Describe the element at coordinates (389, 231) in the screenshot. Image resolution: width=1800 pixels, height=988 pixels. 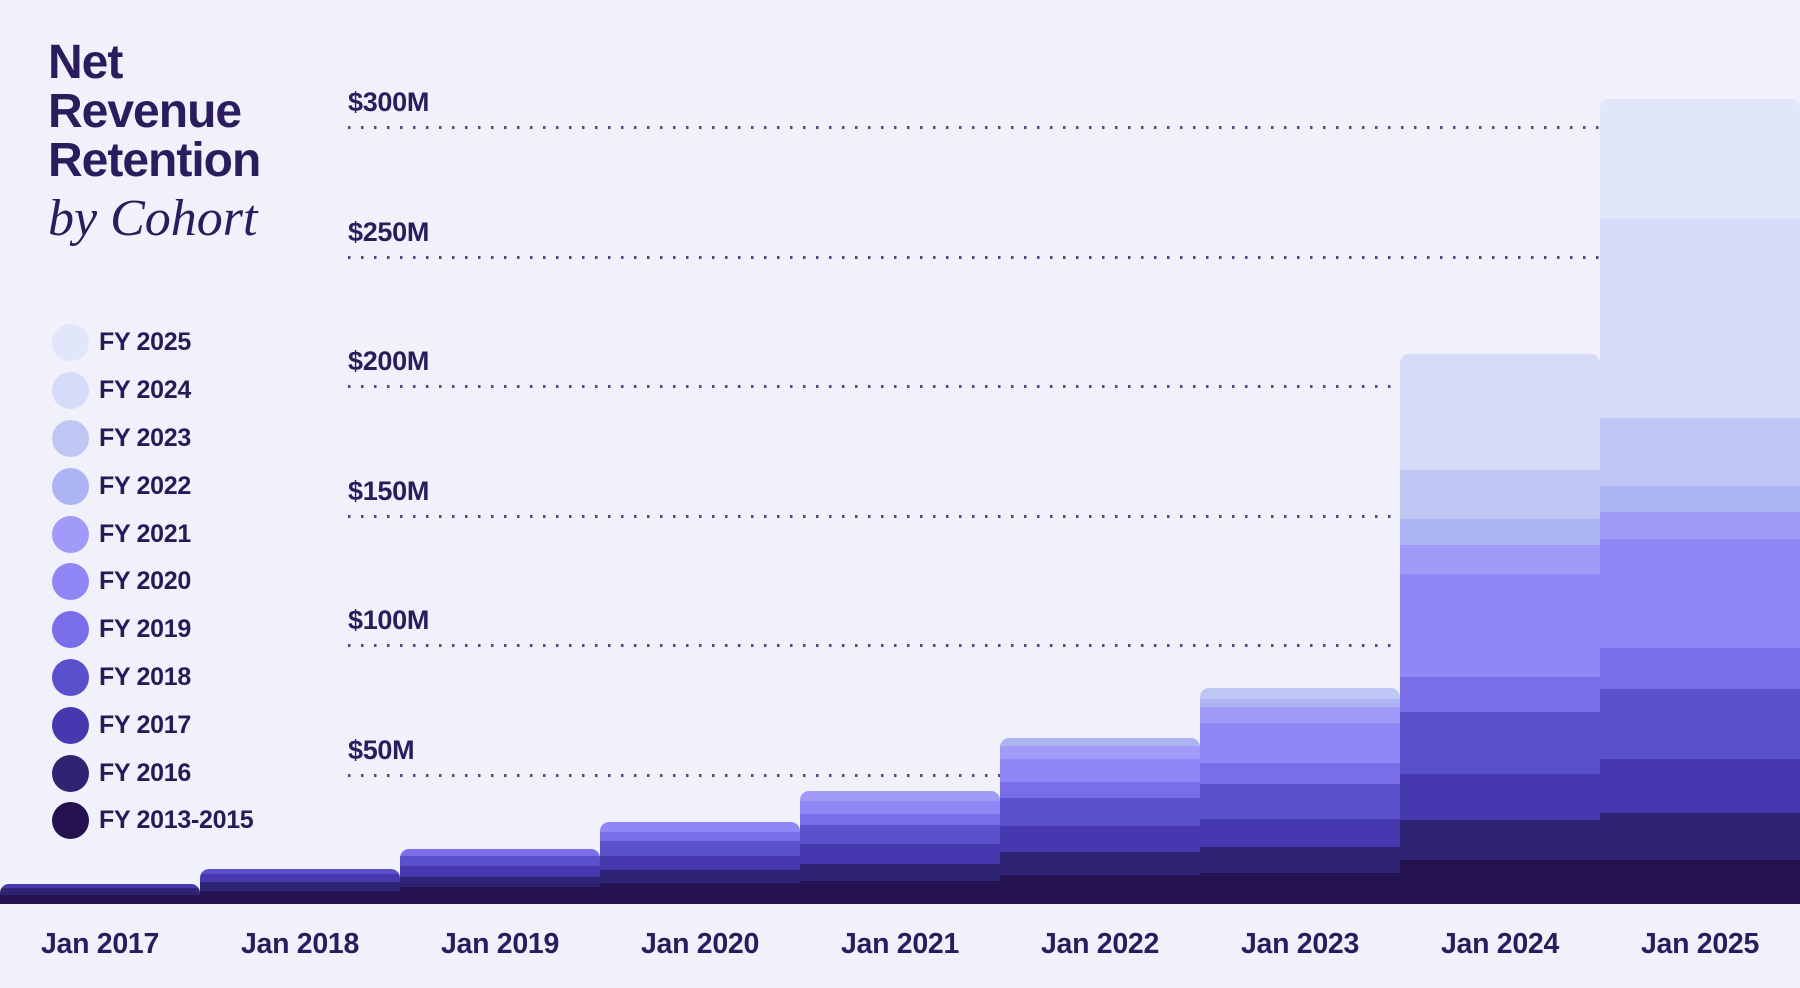
I see `y-axis-label-250m: $250M` at that location.